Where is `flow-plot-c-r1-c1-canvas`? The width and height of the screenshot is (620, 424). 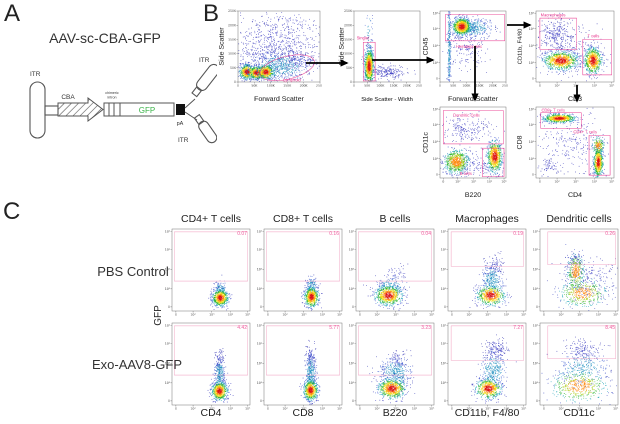 flow-plot-c-r1-c1-canvas is located at coordinates (297, 368).